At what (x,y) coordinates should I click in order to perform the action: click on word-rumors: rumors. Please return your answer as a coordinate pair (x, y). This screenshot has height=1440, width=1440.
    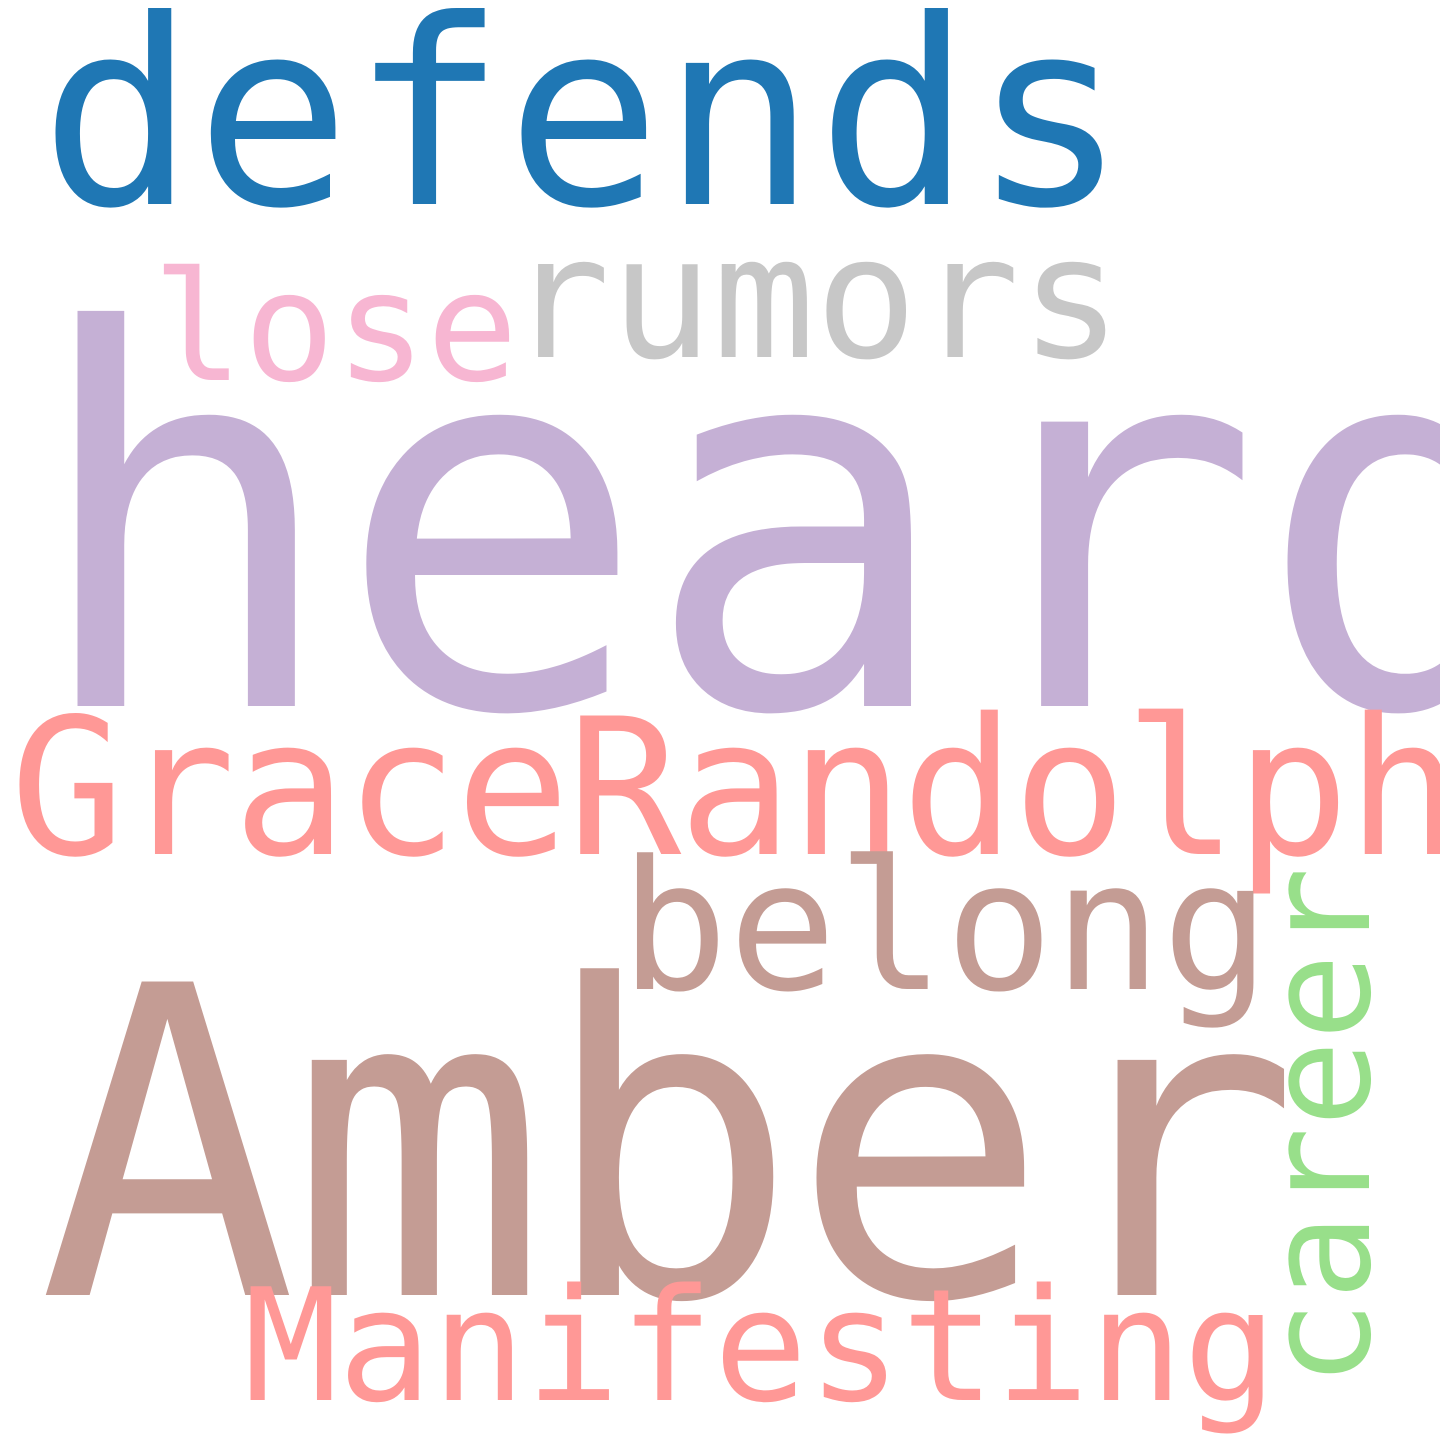
    Looking at the image, I should click on (815, 299).